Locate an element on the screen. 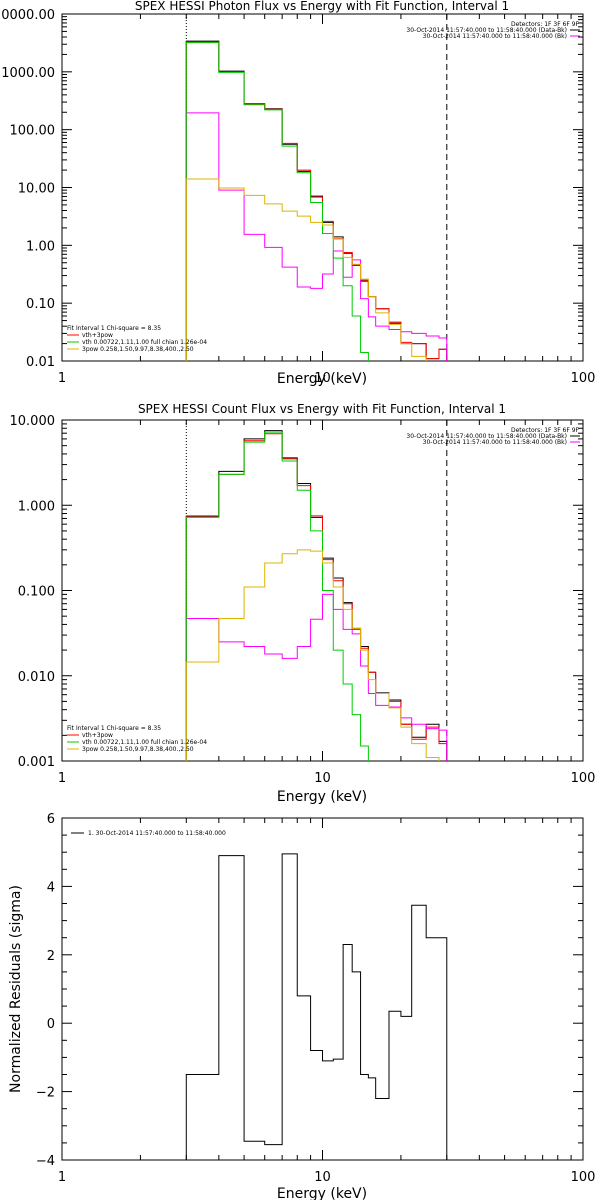 The image size is (600, 1200). y-tick-label: 2 is located at coordinates (51, 956).